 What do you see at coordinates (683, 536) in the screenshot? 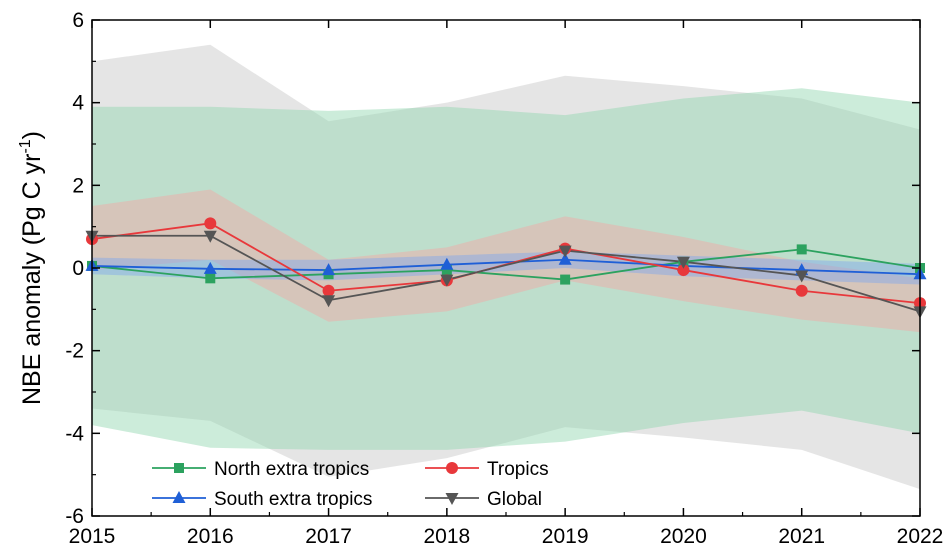
I see `x-tick-label: 2020` at bounding box center [683, 536].